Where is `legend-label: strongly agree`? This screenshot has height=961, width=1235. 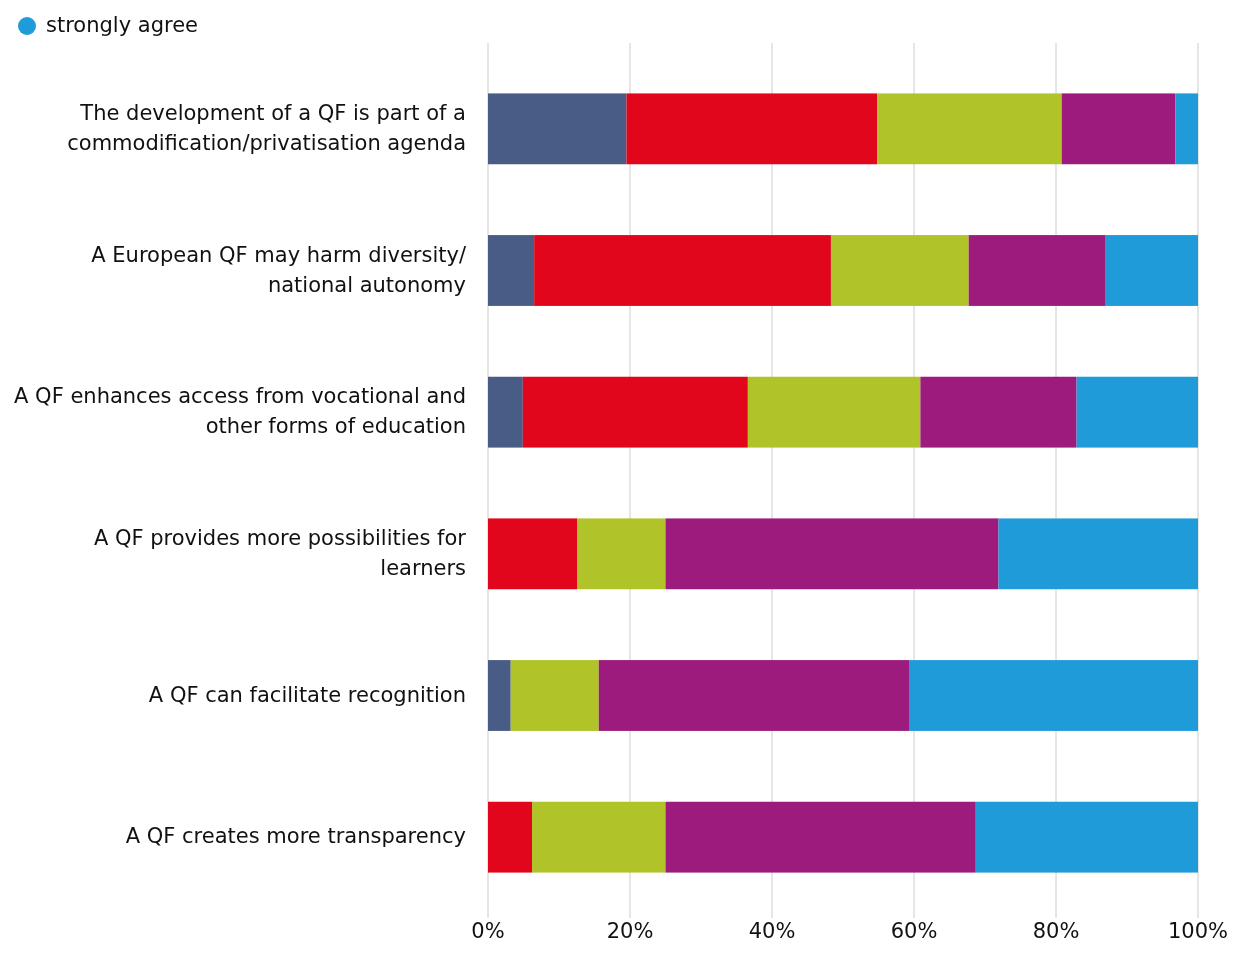
legend-label: strongly agree is located at coordinates (122, 25).